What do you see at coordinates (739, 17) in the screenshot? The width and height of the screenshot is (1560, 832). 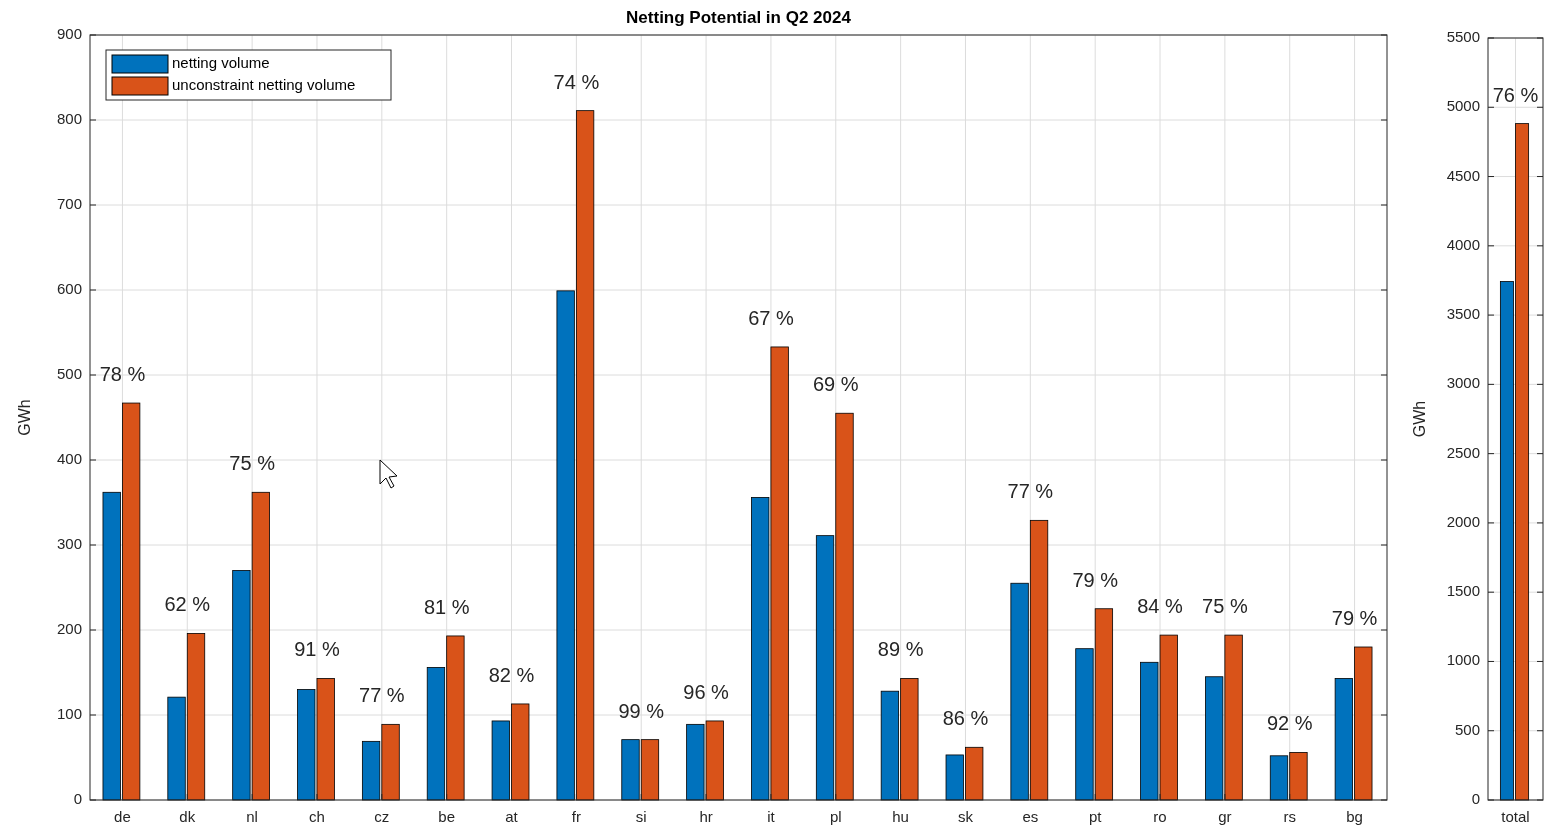 I see `chart-title: Netting Potential in Q2 2024` at bounding box center [739, 17].